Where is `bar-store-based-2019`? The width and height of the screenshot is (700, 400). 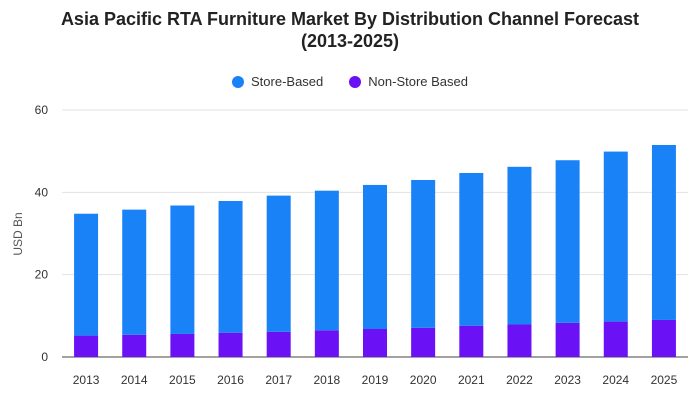 bar-store-based-2019 is located at coordinates (375, 257).